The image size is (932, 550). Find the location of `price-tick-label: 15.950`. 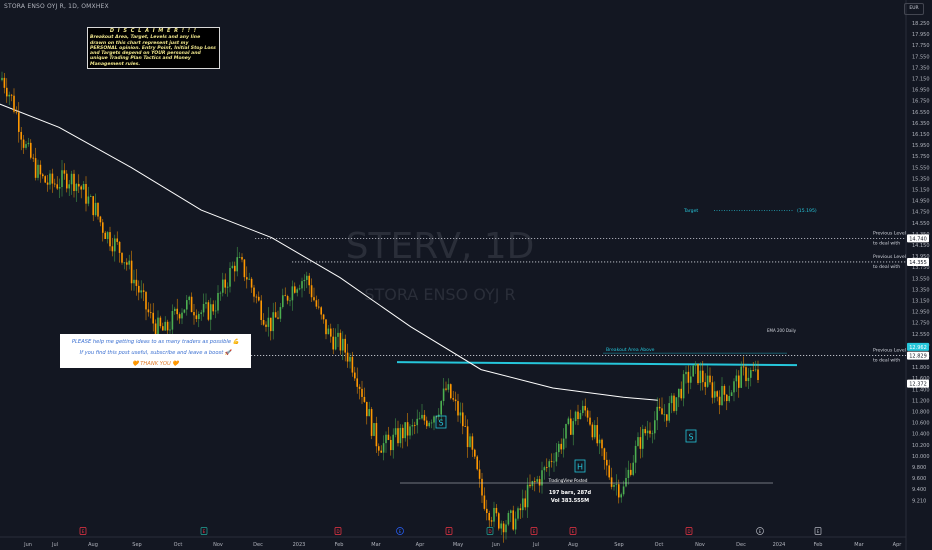

price-tick-label: 15.950 is located at coordinates (921, 146).